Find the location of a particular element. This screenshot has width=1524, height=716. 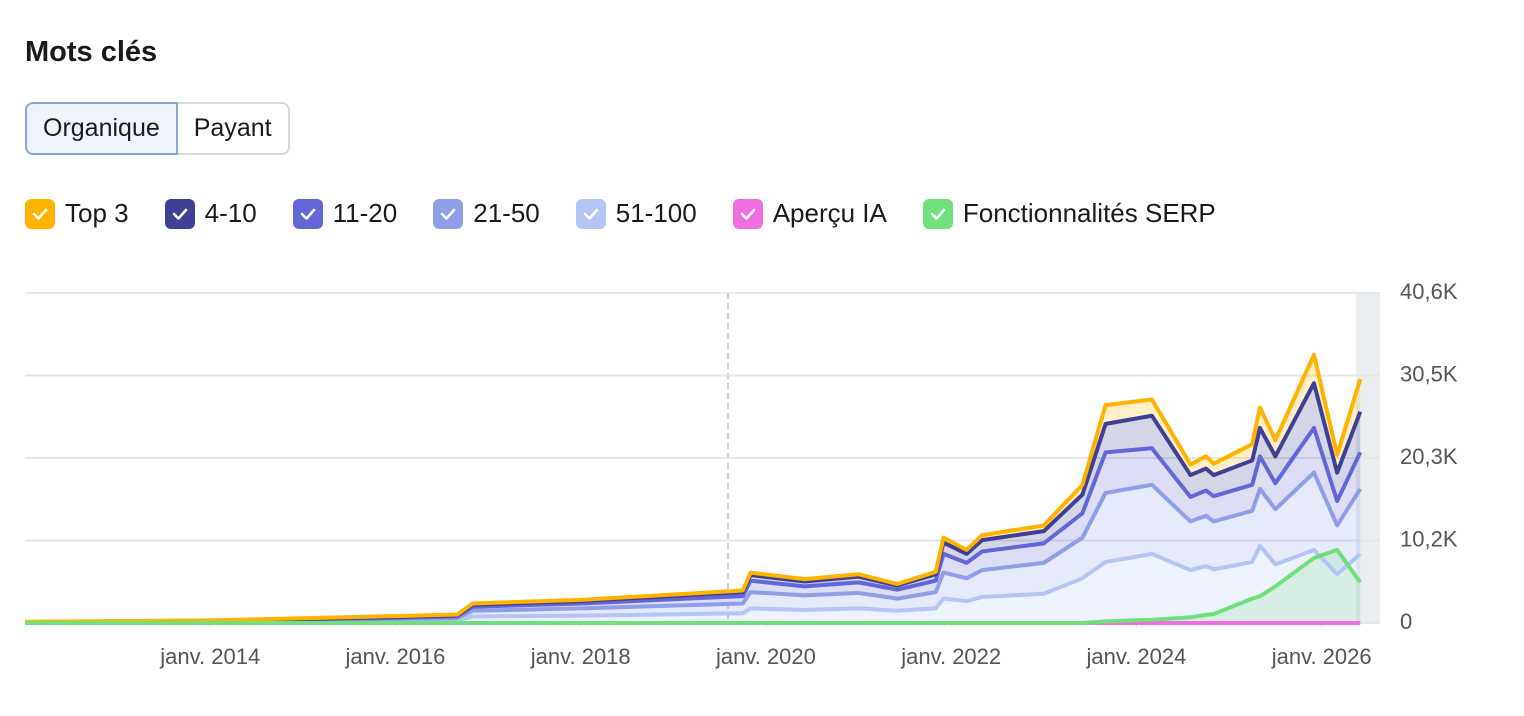

legend-item: 4-10 is located at coordinates (210, 213).